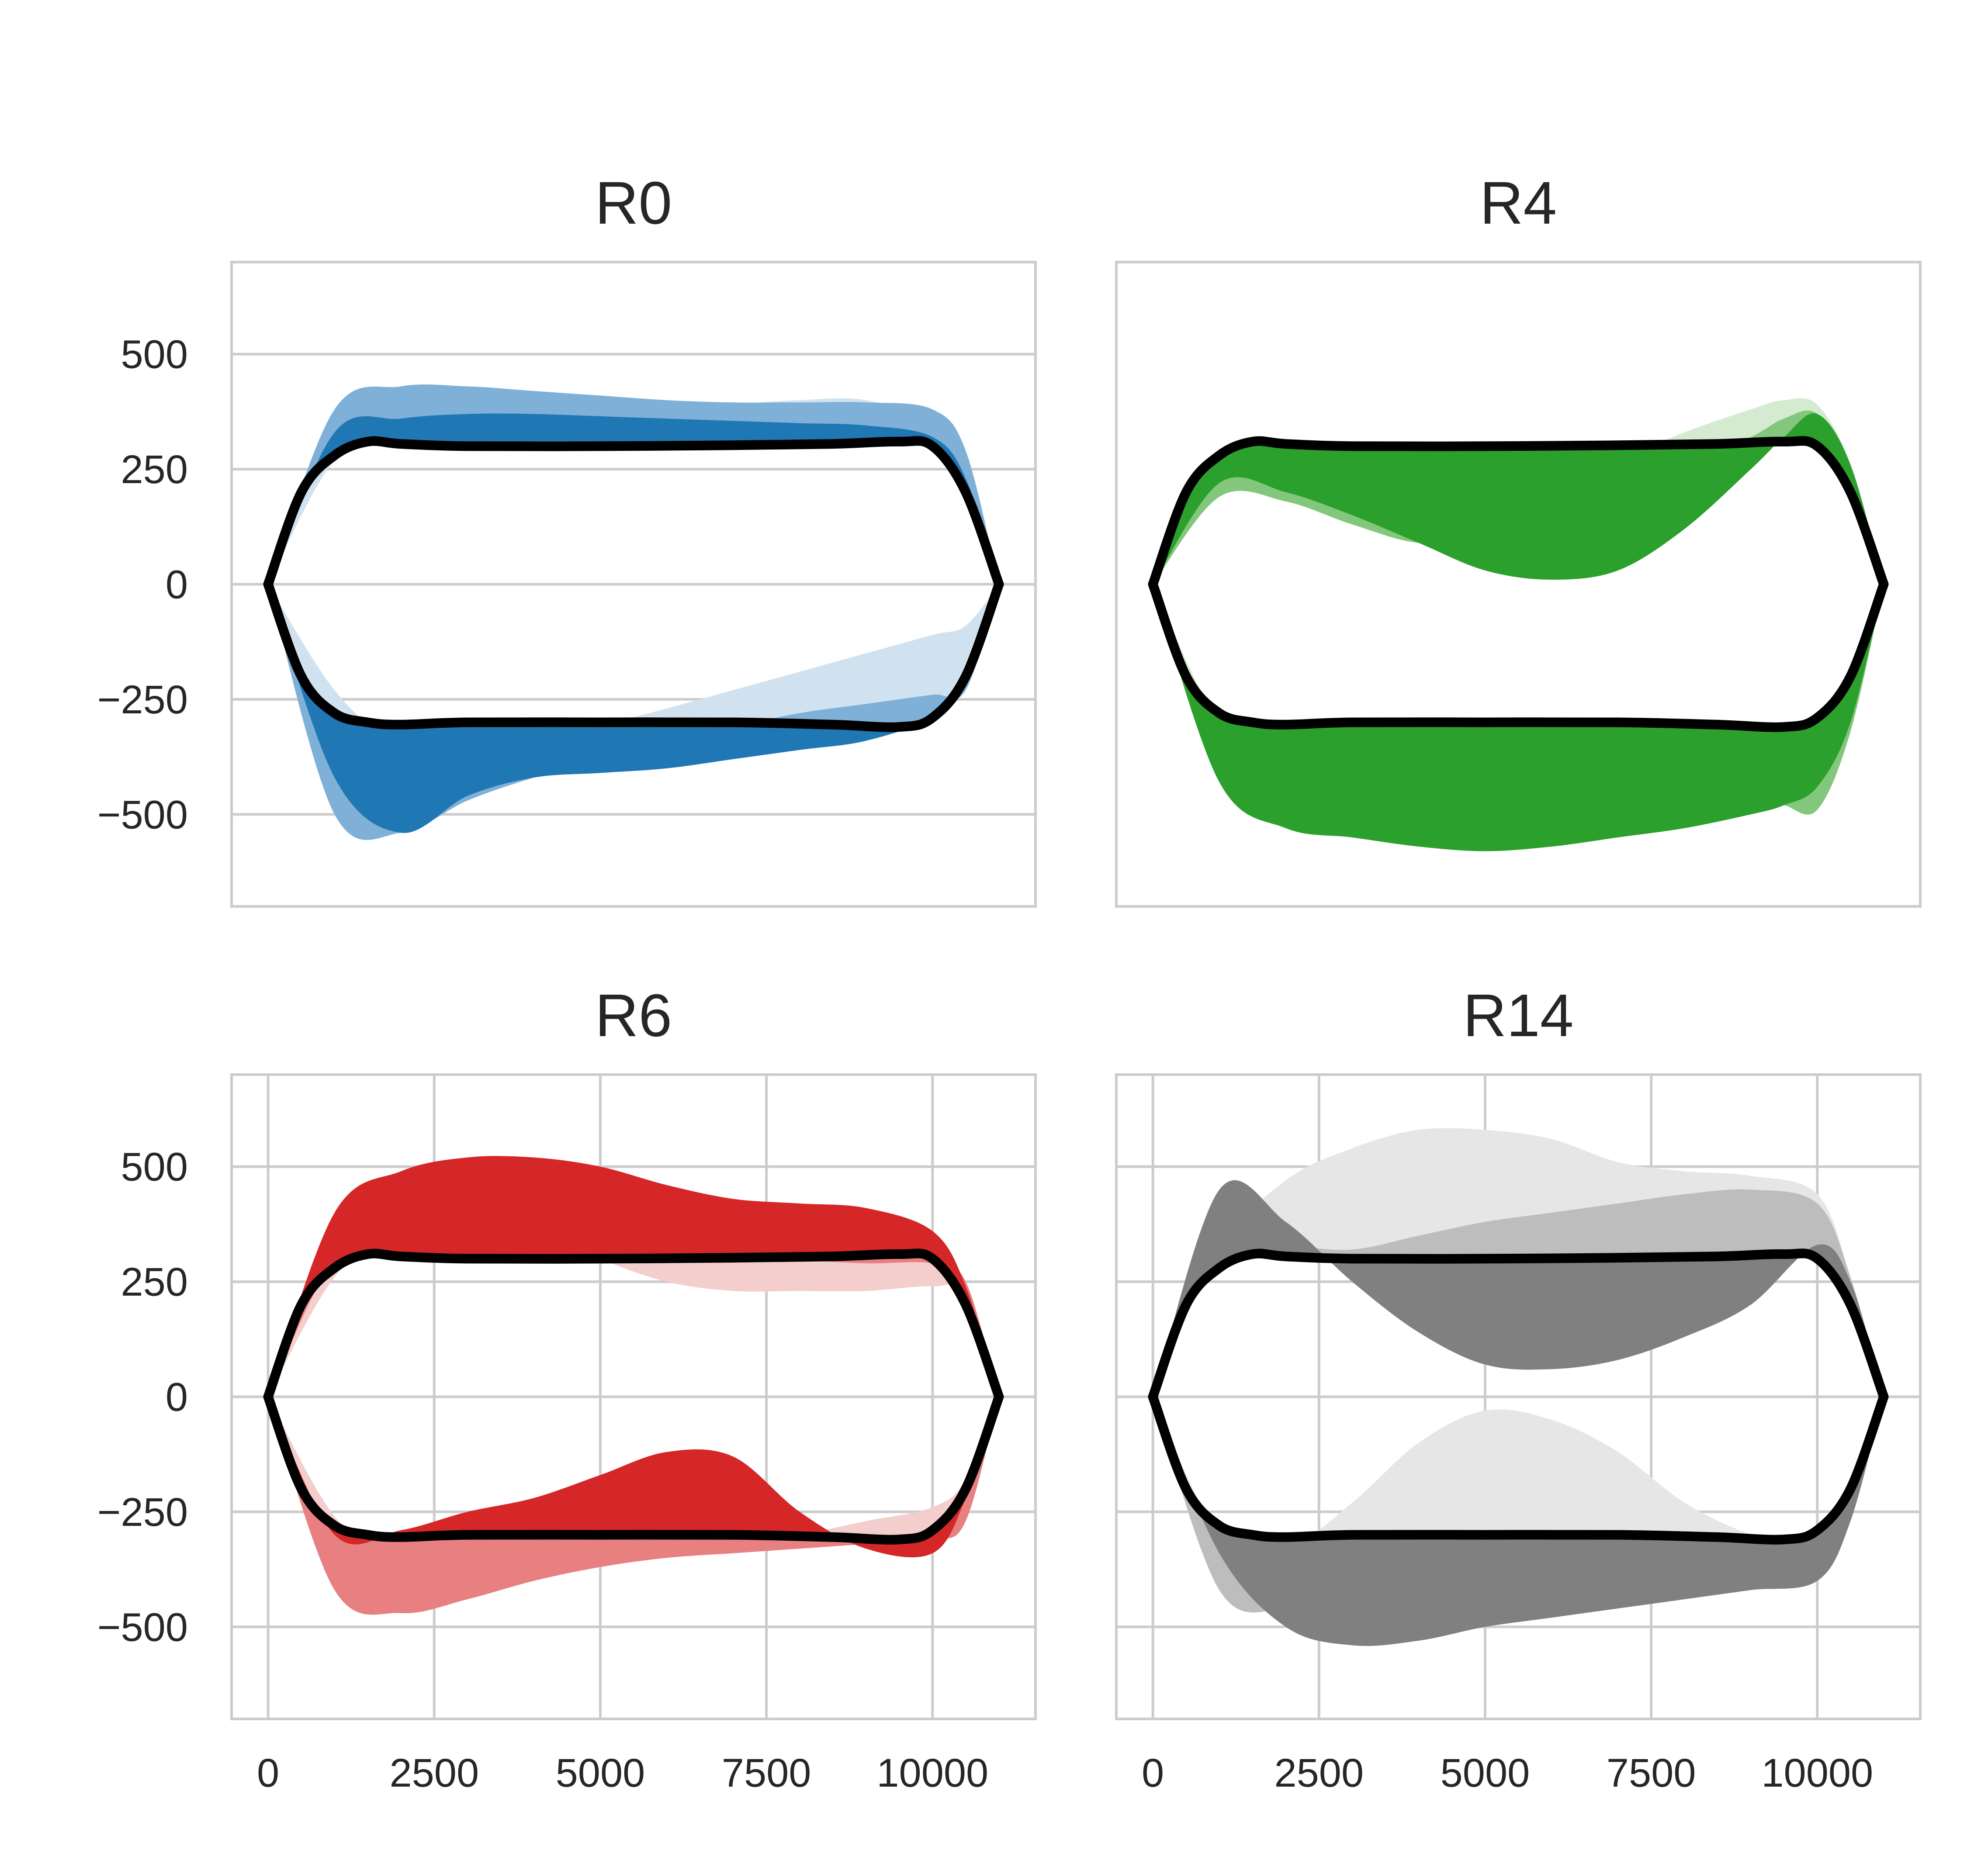 Image resolution: width=1988 pixels, height=1874 pixels. Describe the element at coordinates (633, 203) in the screenshot. I see `panel-title: R0` at that location.